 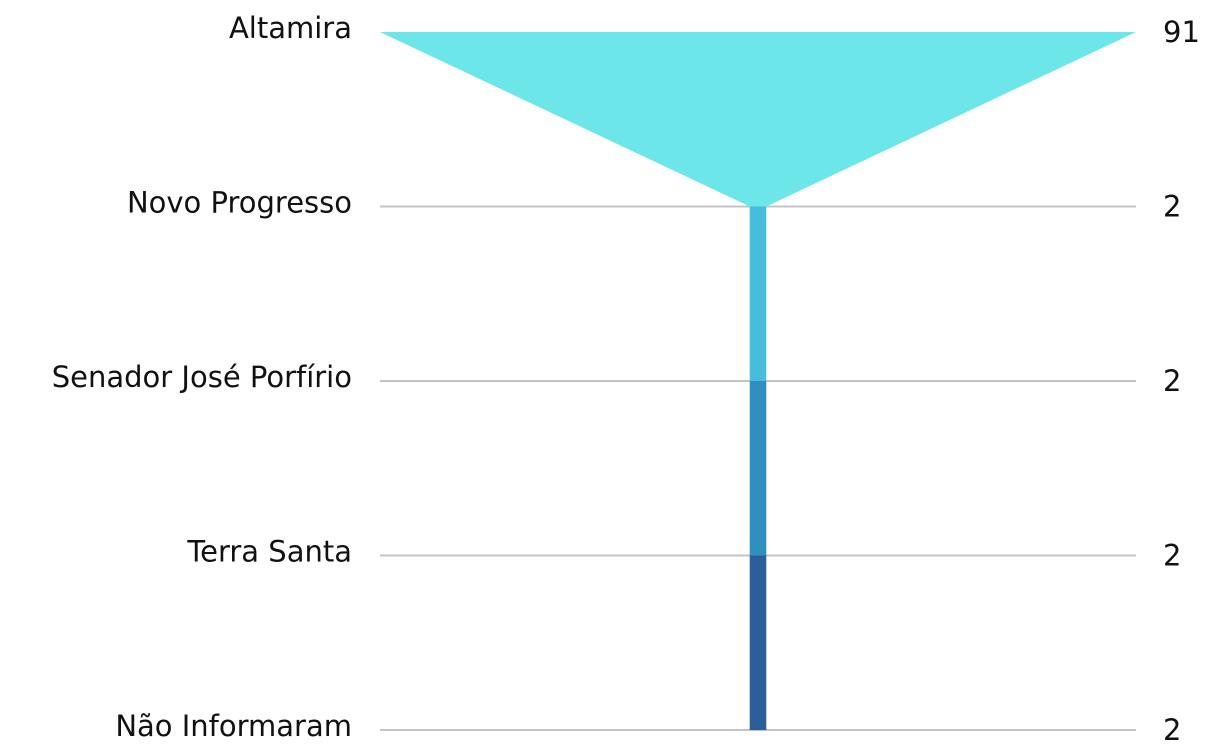 What do you see at coordinates (239, 203) in the screenshot?
I see `category-label: Novo Progresso` at bounding box center [239, 203].